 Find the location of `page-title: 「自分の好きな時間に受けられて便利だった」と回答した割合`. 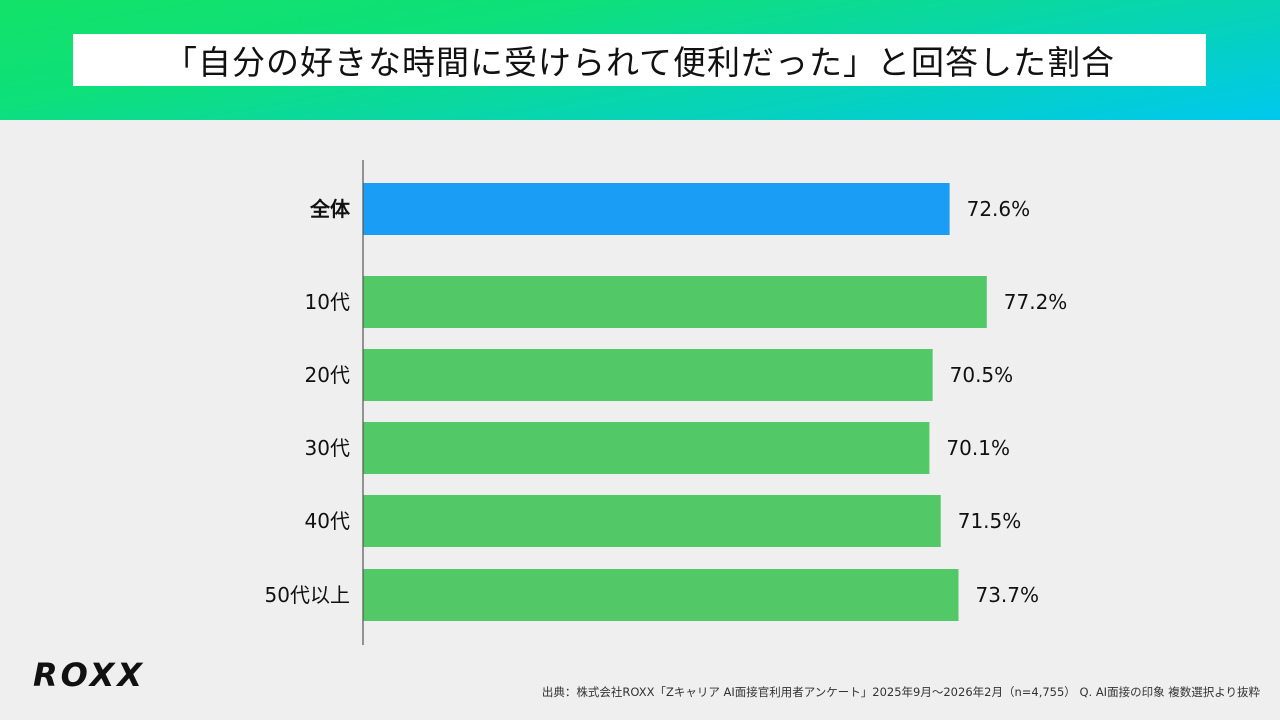

page-title: 「自分の好きな時間に受けられて便利だった」と回答した割合 is located at coordinates (639, 62).